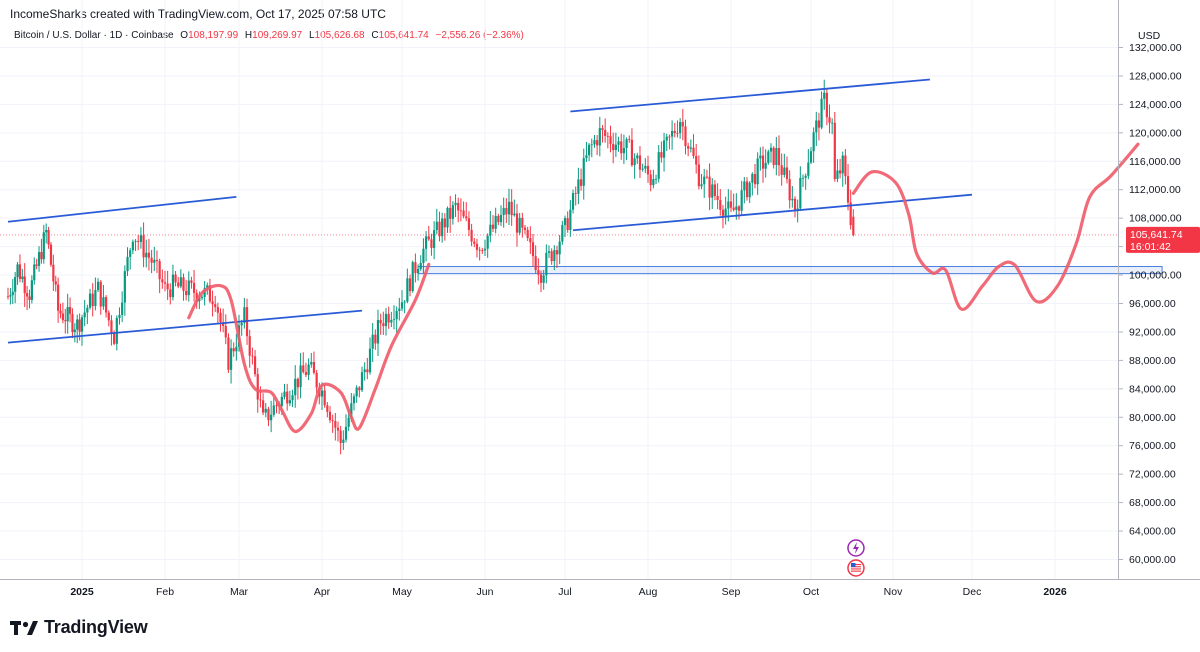 Image resolution: width=1200 pixels, height=652 pixels. What do you see at coordinates (402, 592) in the screenshot?
I see `x-tick-label: May` at bounding box center [402, 592].